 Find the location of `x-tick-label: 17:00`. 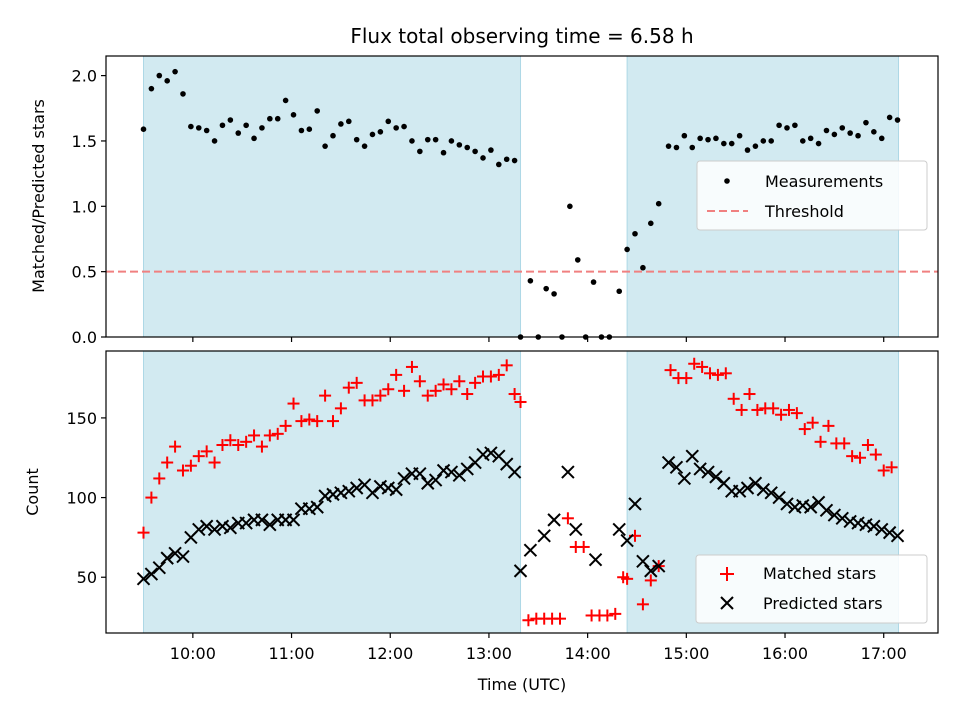

x-tick-label: 17:00 is located at coordinates (884, 653).